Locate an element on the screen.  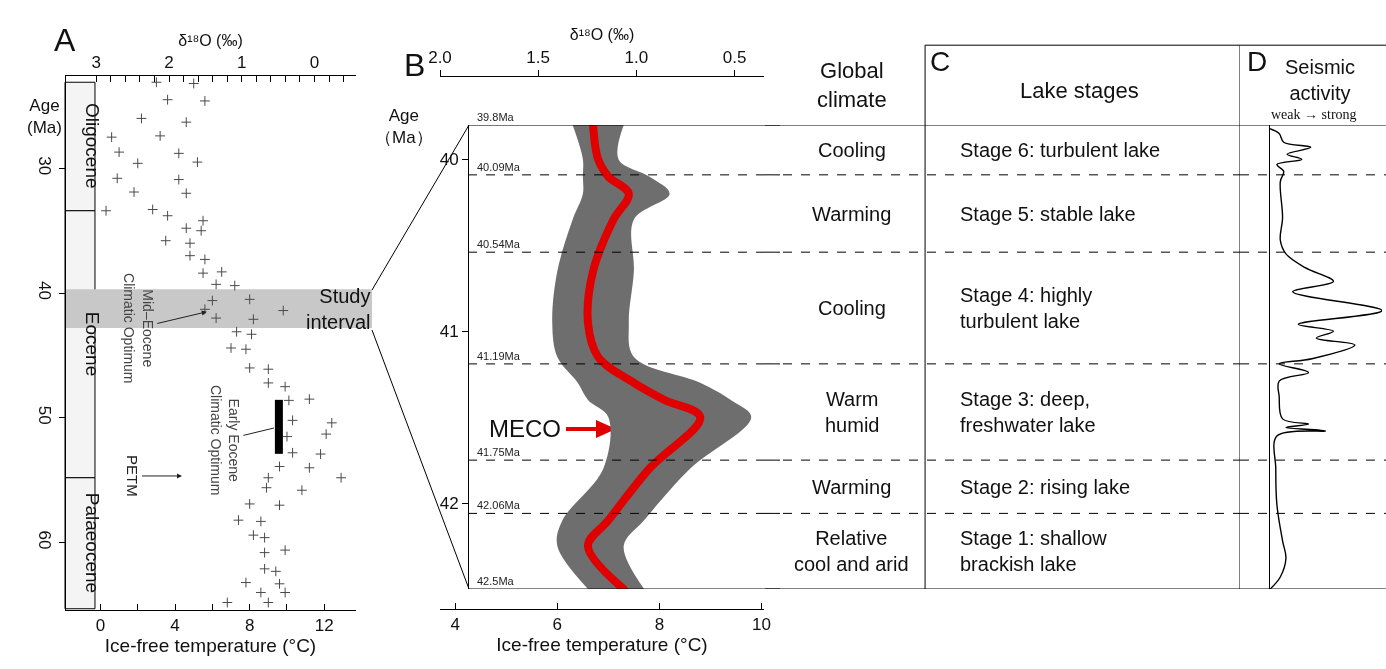
text: Stage 4: highly turbulent lake is located at coordinates (1026, 308).